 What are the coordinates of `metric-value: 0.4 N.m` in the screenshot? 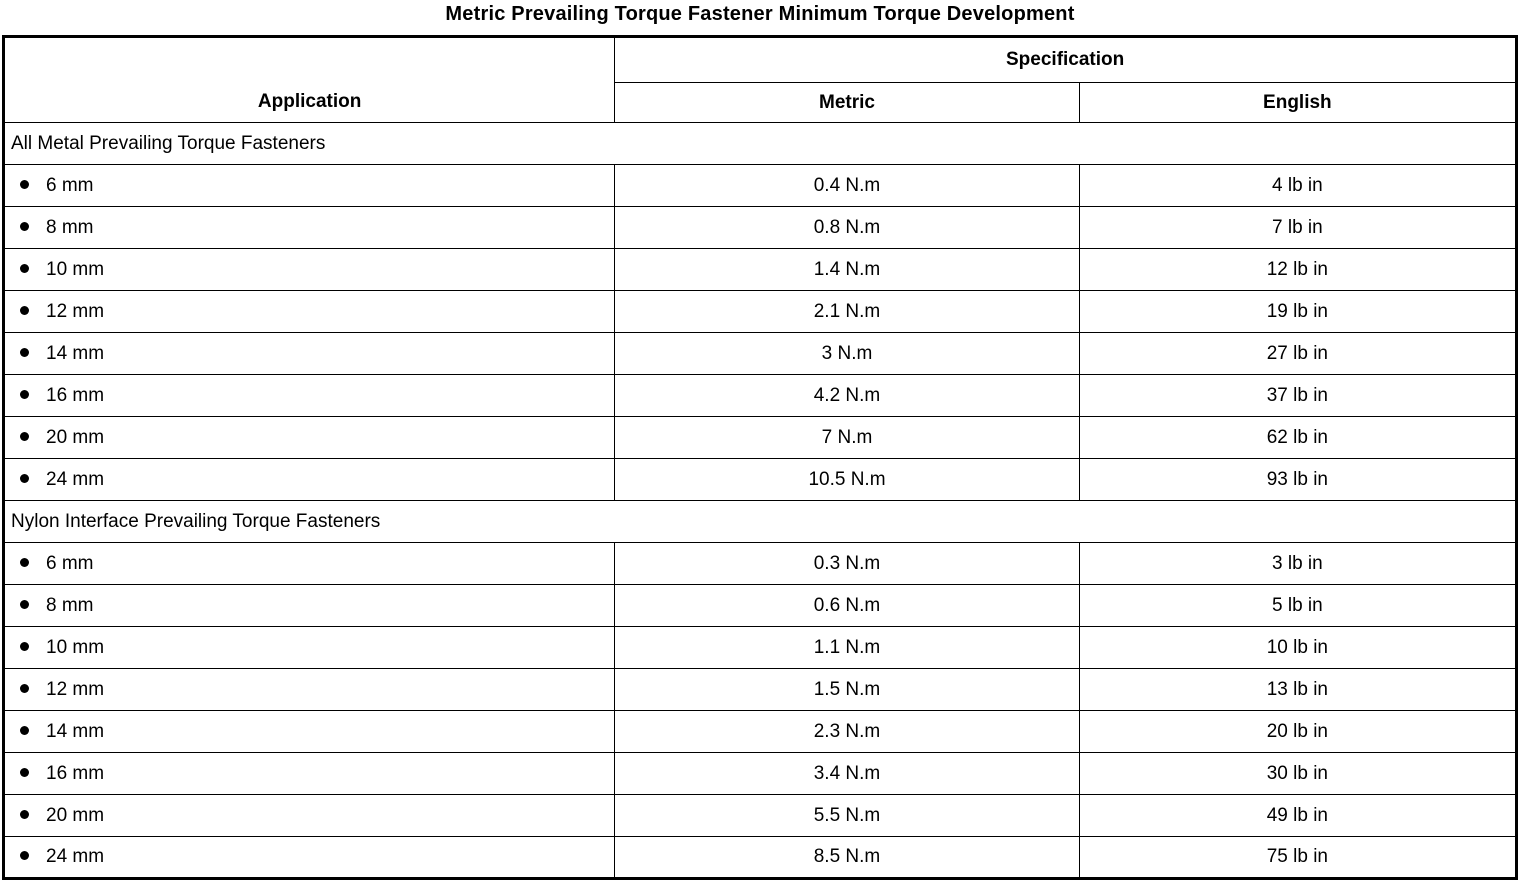 It's located at (847, 185).